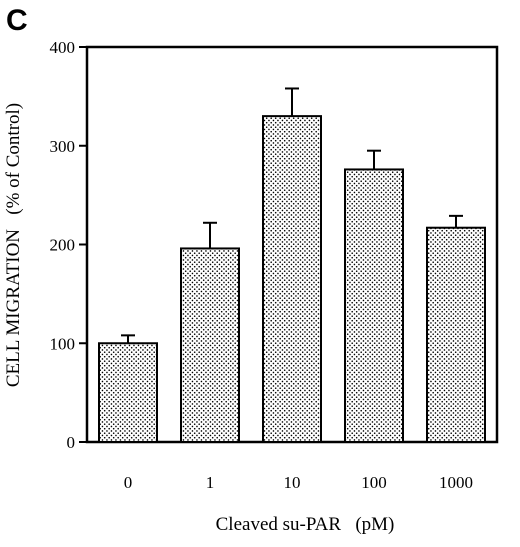 This screenshot has width=520, height=547. What do you see at coordinates (292, 482) in the screenshot?
I see `x-tick-label: 10` at bounding box center [292, 482].